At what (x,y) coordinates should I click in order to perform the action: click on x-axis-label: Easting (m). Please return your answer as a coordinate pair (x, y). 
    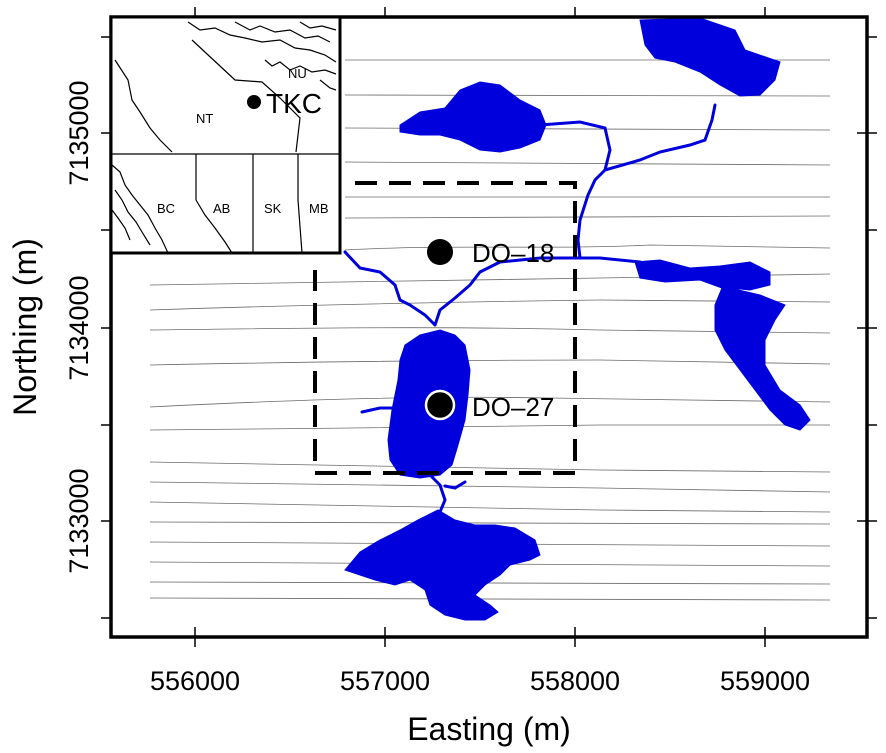
    Looking at the image, I should click on (489, 729).